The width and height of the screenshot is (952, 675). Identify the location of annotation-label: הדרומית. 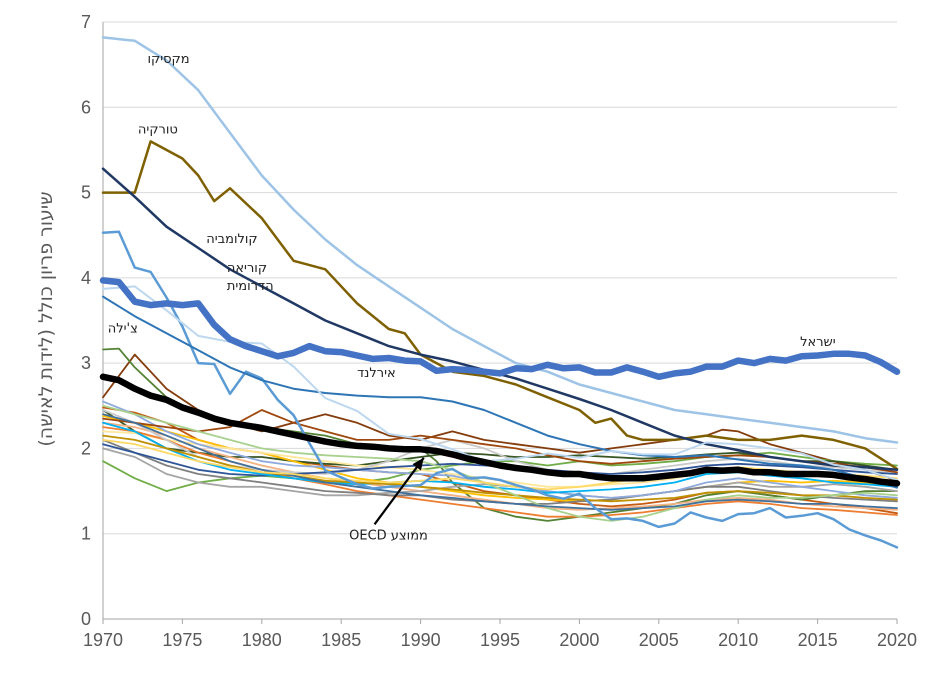
(250, 286).